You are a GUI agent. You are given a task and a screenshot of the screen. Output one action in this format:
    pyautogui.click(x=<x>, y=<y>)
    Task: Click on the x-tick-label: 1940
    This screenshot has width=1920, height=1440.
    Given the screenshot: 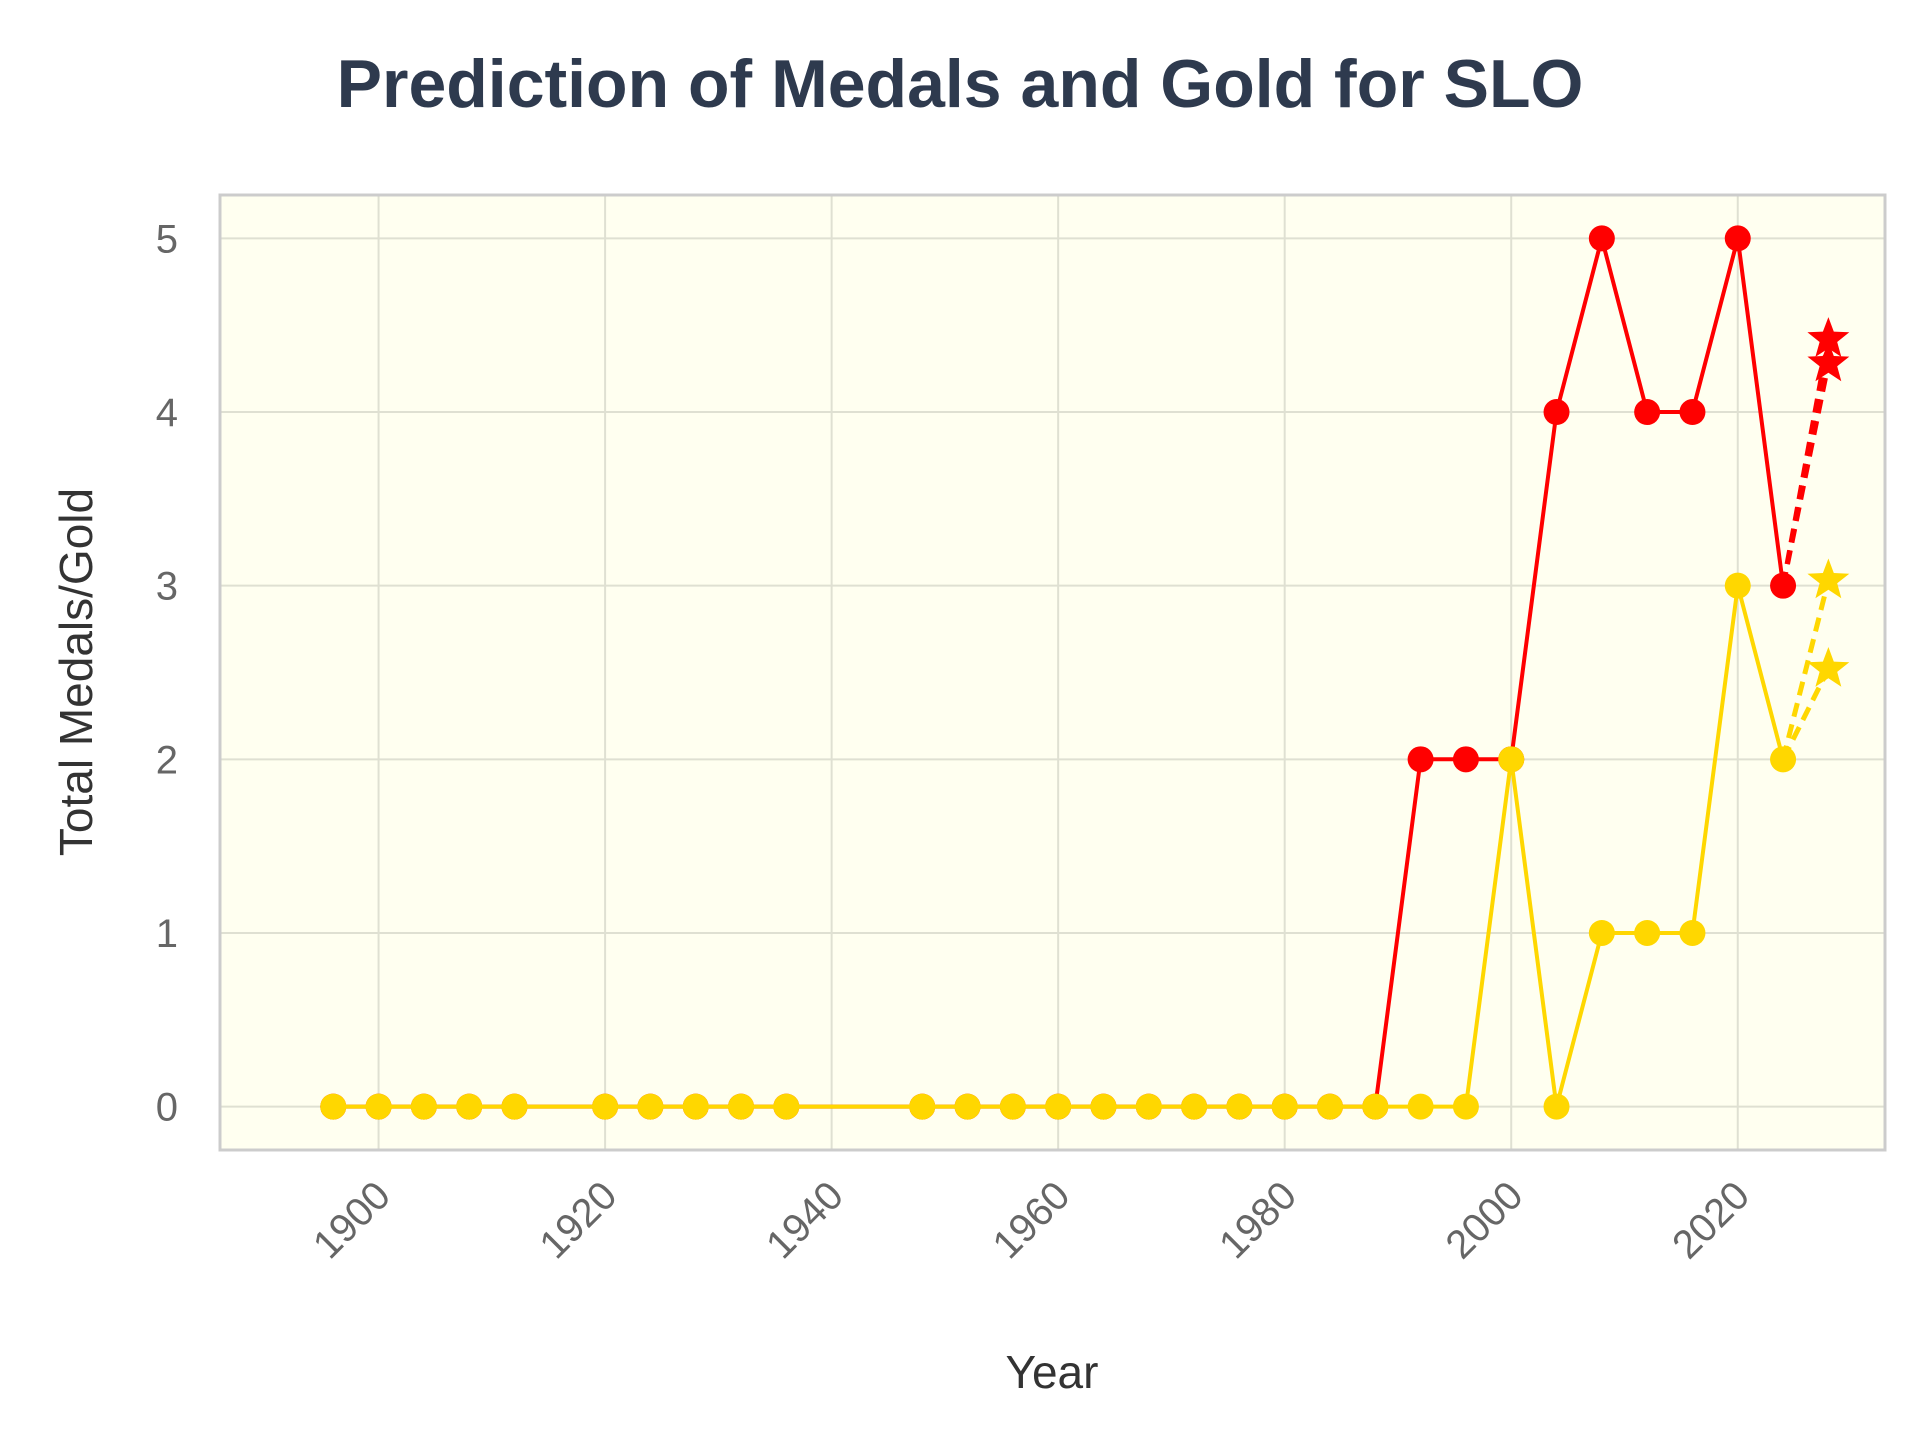 What is the action you would take?
    pyautogui.click(x=805, y=1220)
    